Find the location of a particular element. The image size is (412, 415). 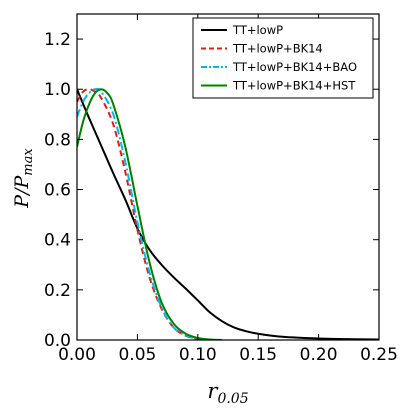

x-tick-label: 0.00 is located at coordinates (77, 355).